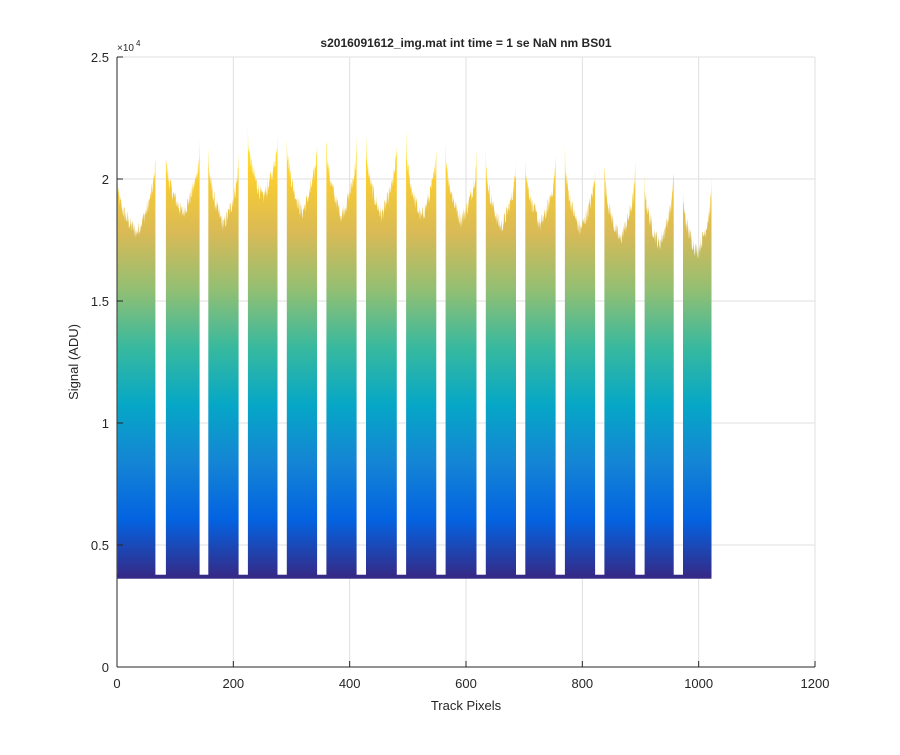 The image size is (900, 755). I want to click on y-tick-label: 0.5, so click(100, 545).